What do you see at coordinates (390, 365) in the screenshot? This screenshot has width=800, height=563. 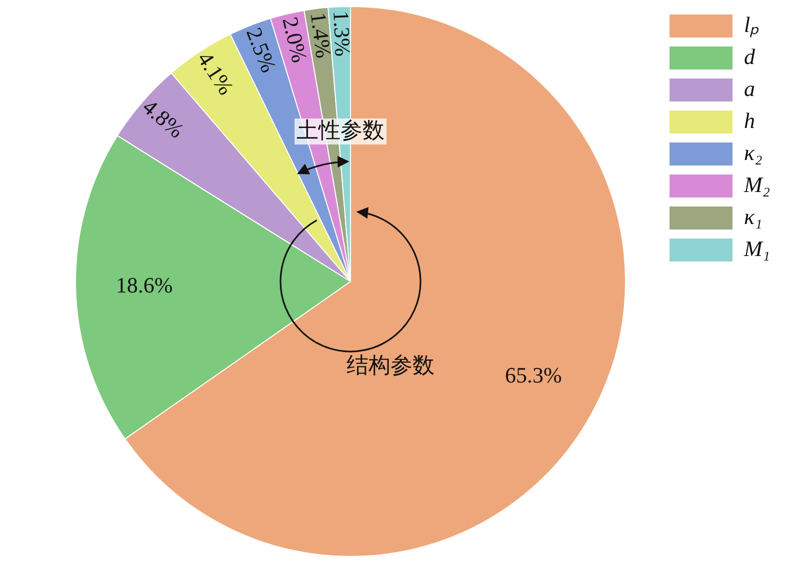 I see `text: 结构参数` at bounding box center [390, 365].